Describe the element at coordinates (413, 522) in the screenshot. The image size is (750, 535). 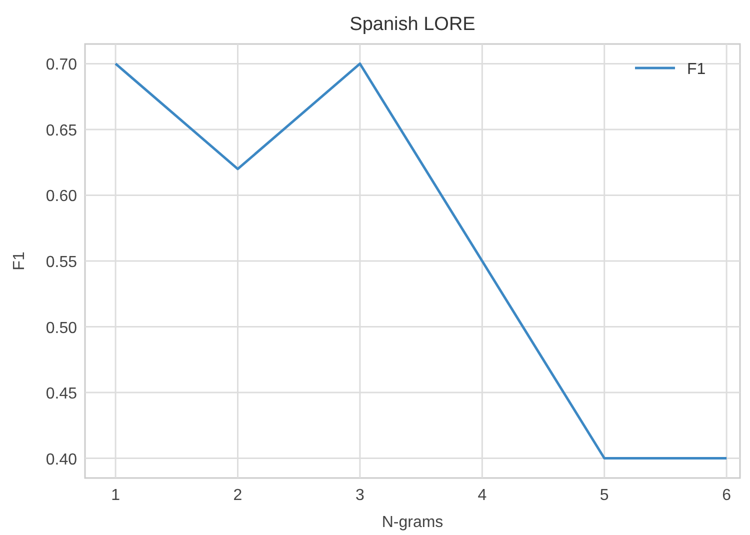
I see `x-axis-title: N-grams` at that location.